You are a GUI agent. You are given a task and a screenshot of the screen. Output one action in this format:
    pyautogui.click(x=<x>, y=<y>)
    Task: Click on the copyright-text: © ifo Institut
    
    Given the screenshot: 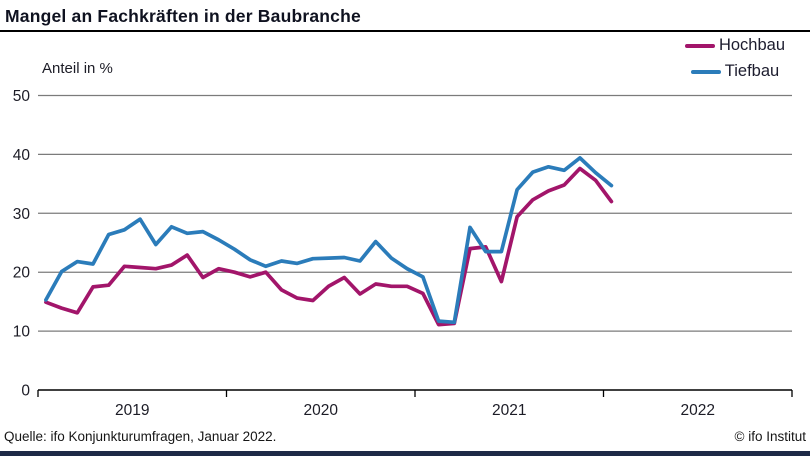 What is the action you would take?
    pyautogui.click(x=770, y=436)
    